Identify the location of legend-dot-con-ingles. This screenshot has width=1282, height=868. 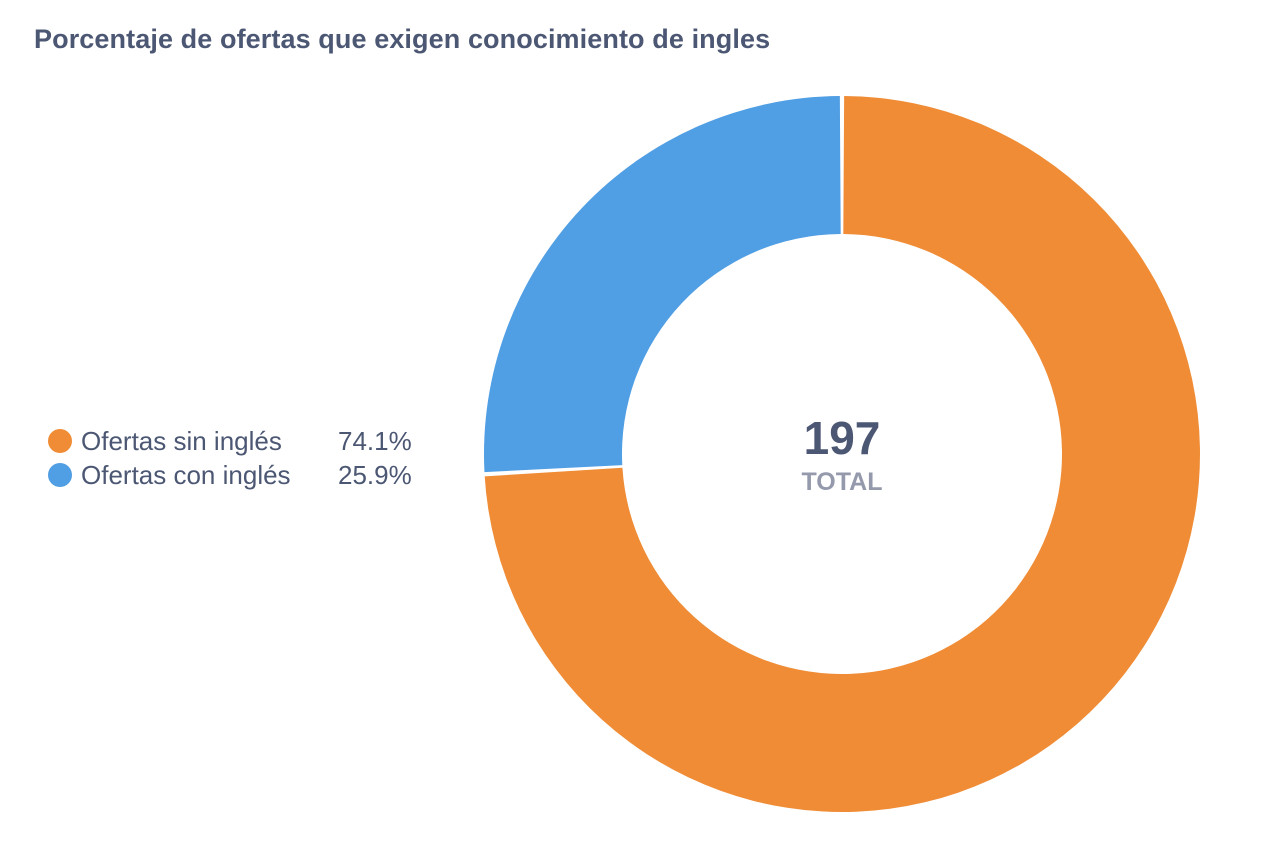
(60, 475).